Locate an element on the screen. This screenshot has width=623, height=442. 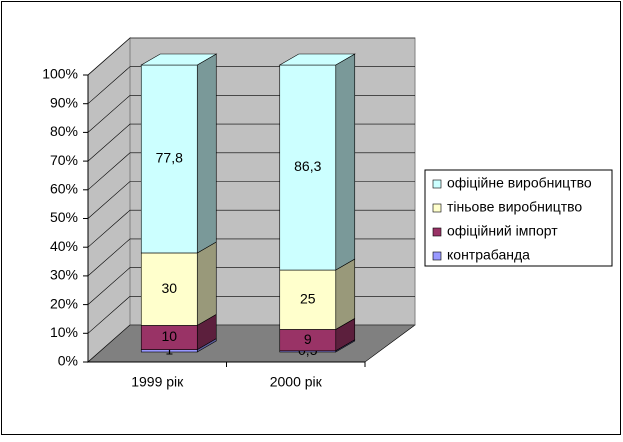
y-tick-label: 80% is located at coordinates (64, 131).